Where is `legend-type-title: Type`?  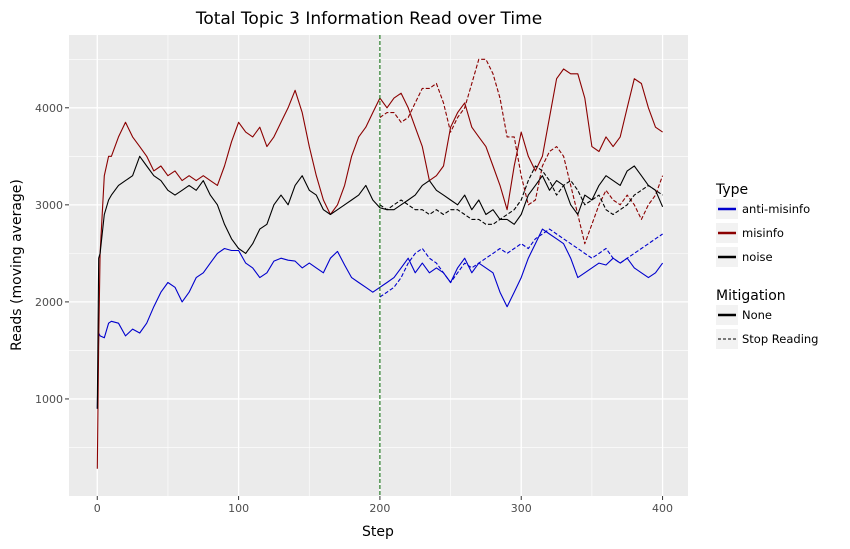 legend-type-title: Type is located at coordinates (731, 190).